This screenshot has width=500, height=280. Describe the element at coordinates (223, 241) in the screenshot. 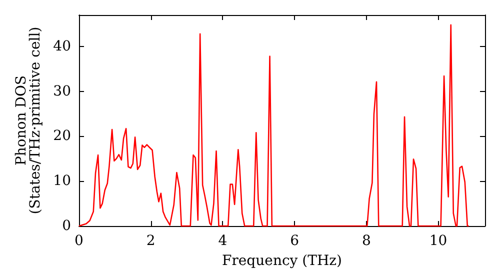

I see `x-tick-label: 4` at that location.